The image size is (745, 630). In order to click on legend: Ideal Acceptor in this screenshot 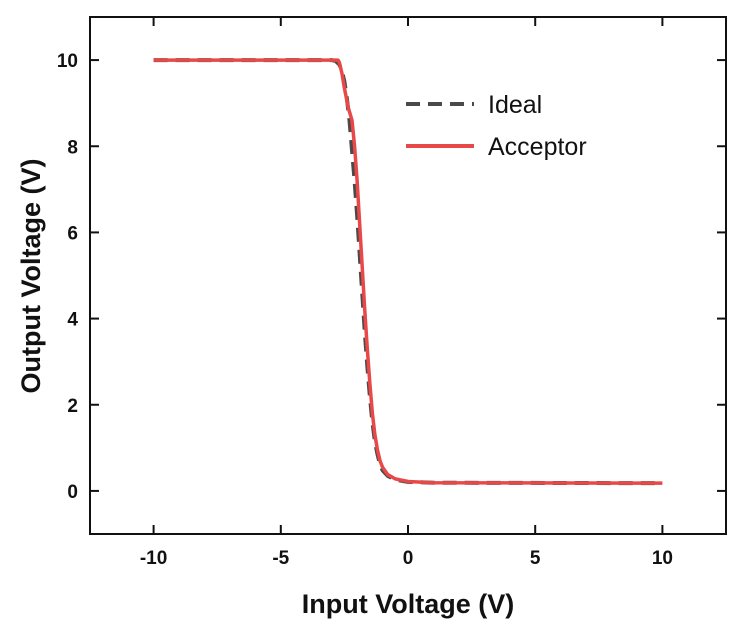, I will do `click(496, 126)`.